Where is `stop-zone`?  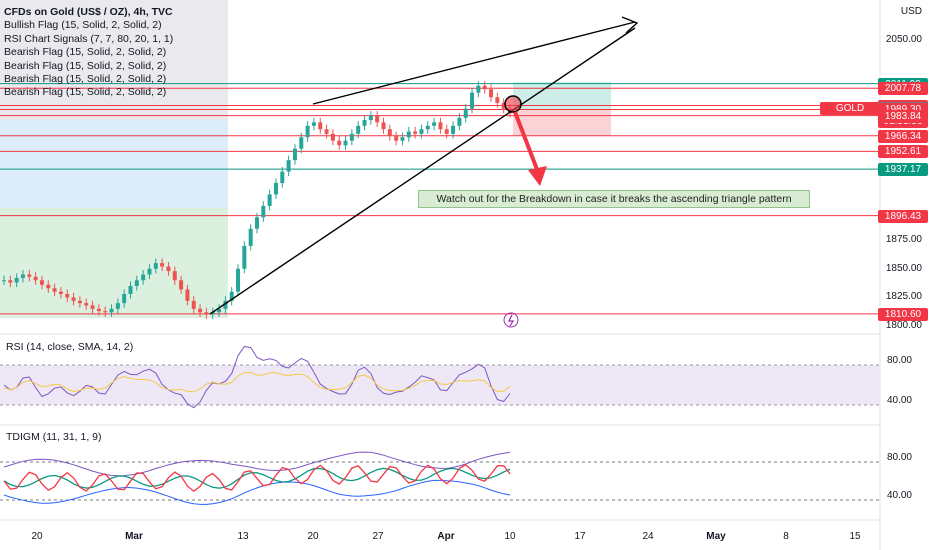 stop-zone is located at coordinates (562, 123).